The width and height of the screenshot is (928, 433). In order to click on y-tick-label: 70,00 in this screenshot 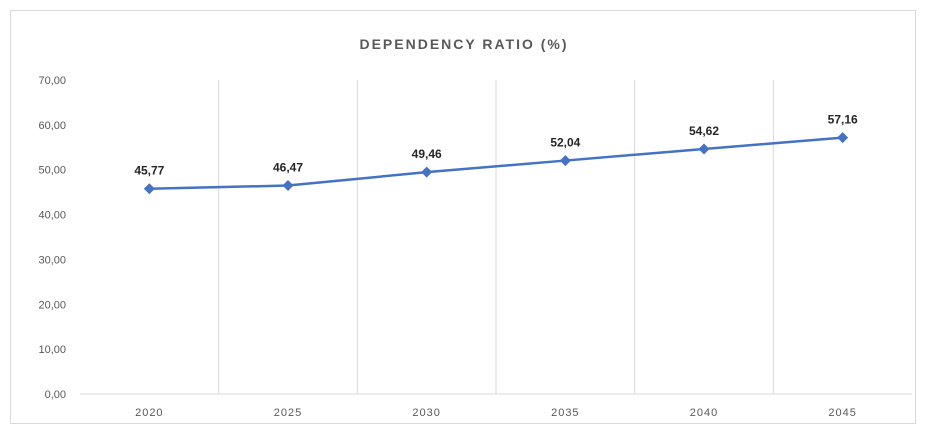, I will do `click(52, 81)`.